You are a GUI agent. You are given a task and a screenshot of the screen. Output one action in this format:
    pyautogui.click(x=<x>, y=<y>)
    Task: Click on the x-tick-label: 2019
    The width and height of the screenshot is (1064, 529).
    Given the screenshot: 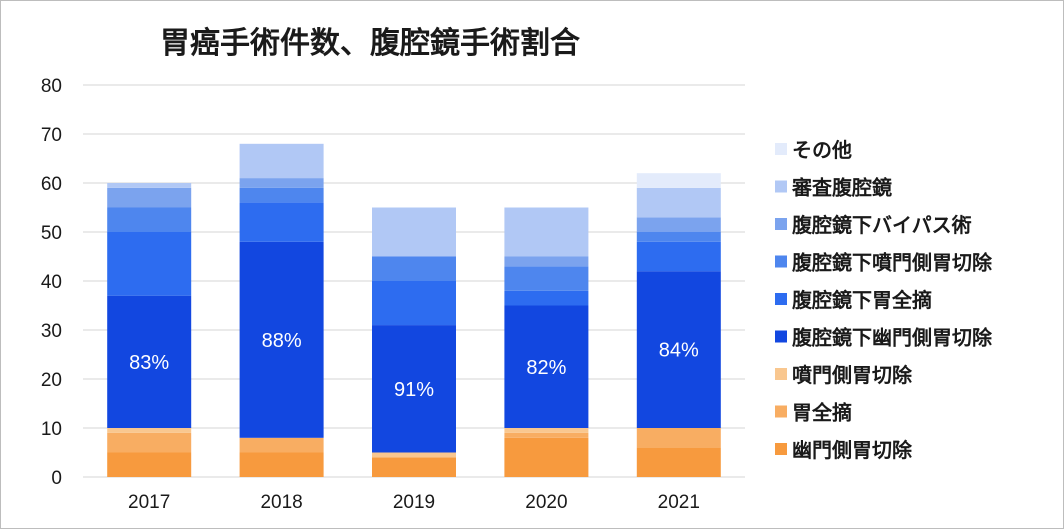 What is the action you would take?
    pyautogui.click(x=414, y=502)
    